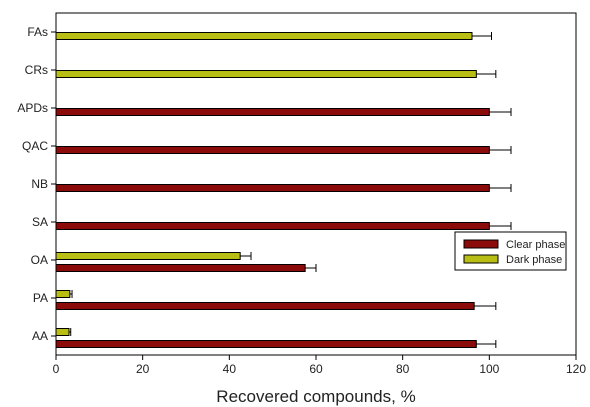  I want to click on error-bar-qac-clear-phase, so click(500, 150).